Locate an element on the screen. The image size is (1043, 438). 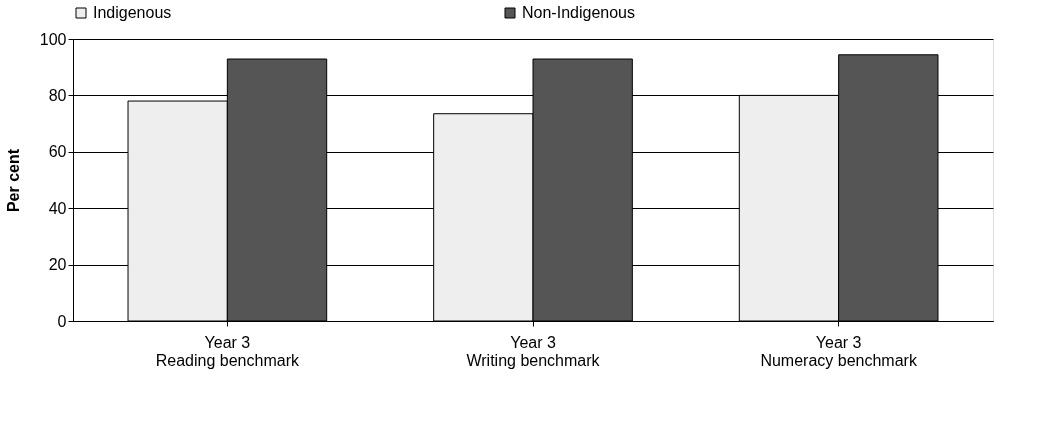
y-tick-label: 0 is located at coordinates (62, 321).